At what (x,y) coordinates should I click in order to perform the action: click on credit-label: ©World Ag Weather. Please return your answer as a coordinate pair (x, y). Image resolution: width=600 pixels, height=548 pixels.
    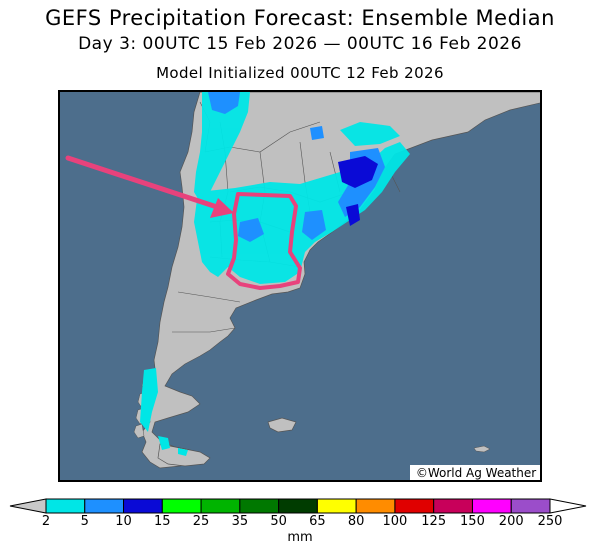
    Looking at the image, I should click on (475, 472).